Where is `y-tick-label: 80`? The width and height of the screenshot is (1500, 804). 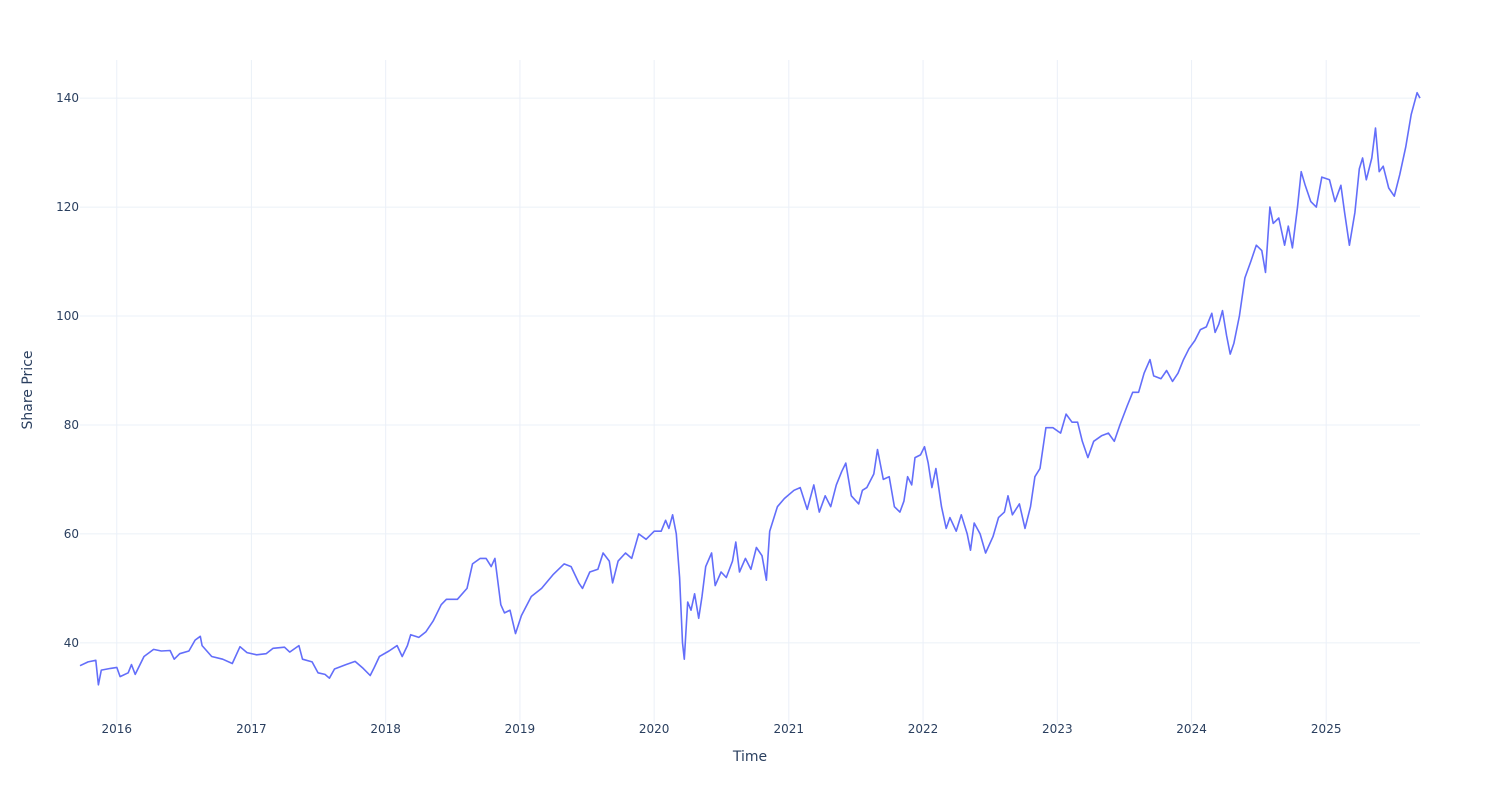
y-tick-label: 80 is located at coordinates (71, 425).